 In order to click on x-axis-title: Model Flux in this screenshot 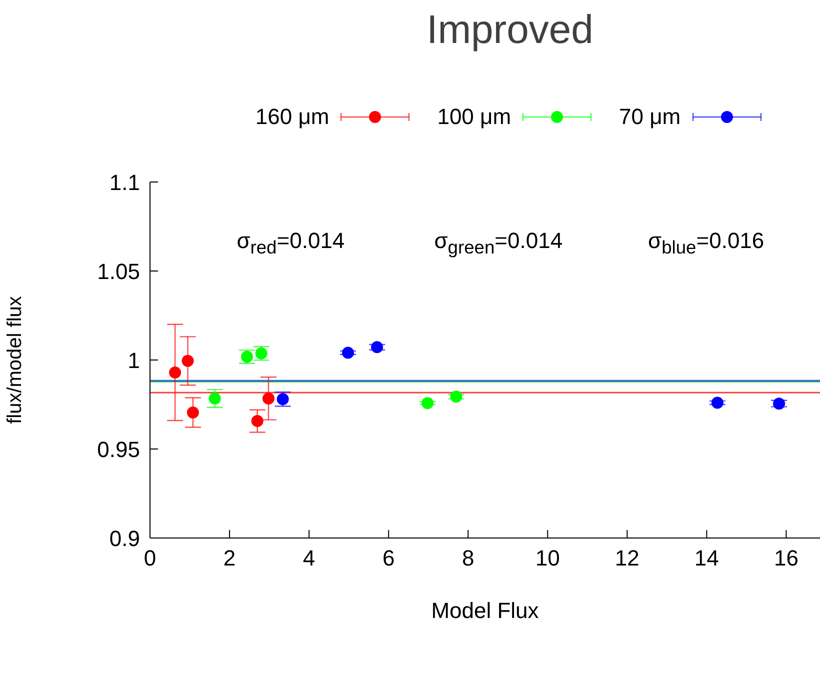, I will do `click(485, 610)`.